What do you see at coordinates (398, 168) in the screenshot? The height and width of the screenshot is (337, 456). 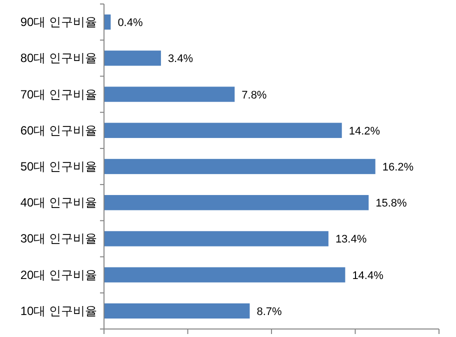 I see `data-label: 16.2%` at bounding box center [398, 168].